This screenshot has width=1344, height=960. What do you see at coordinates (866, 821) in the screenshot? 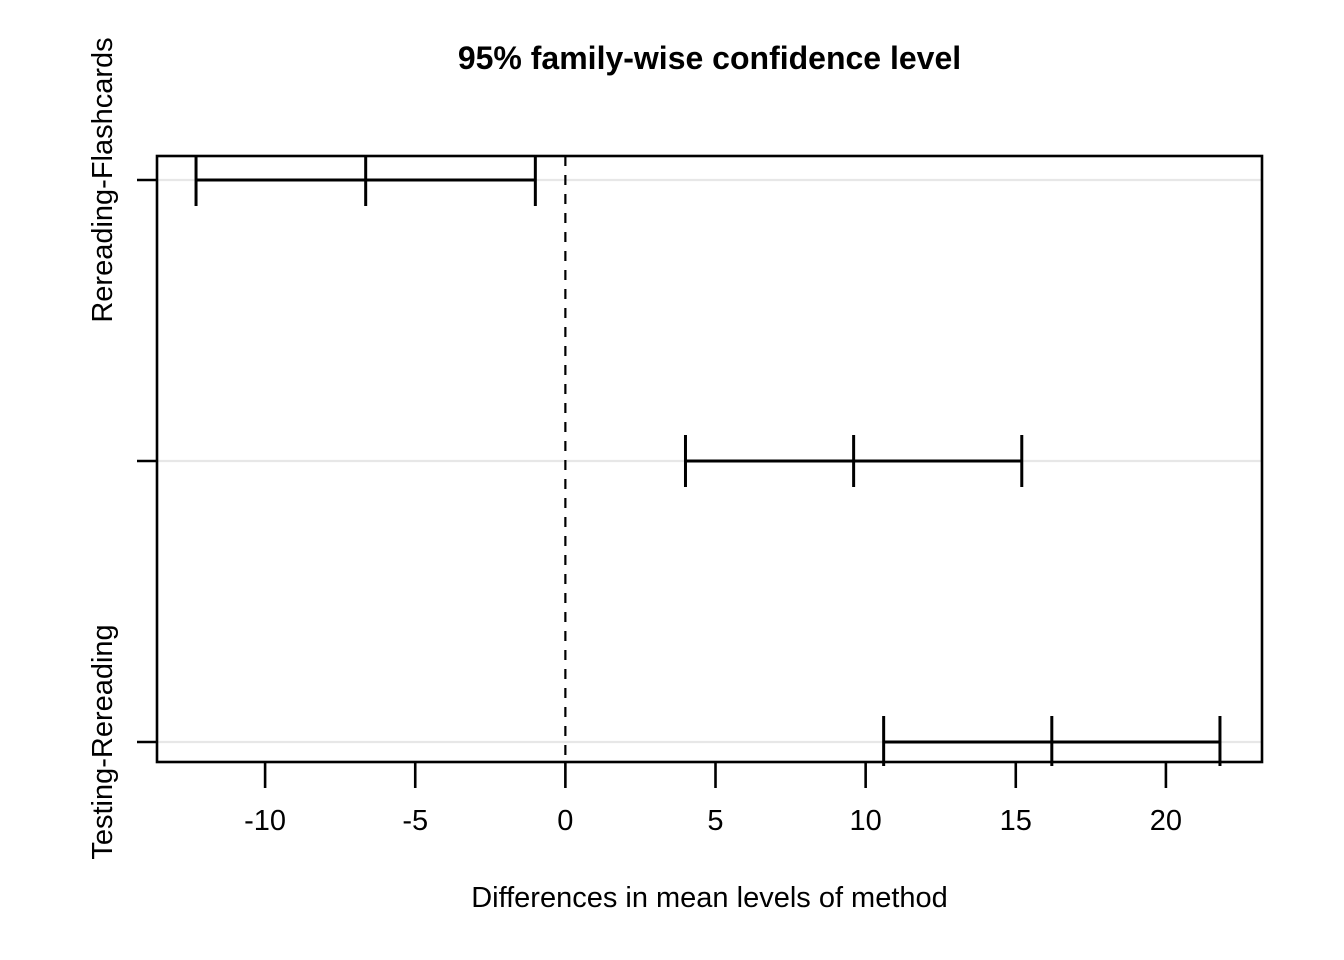
I see `x-tick-label: 10` at bounding box center [866, 821].